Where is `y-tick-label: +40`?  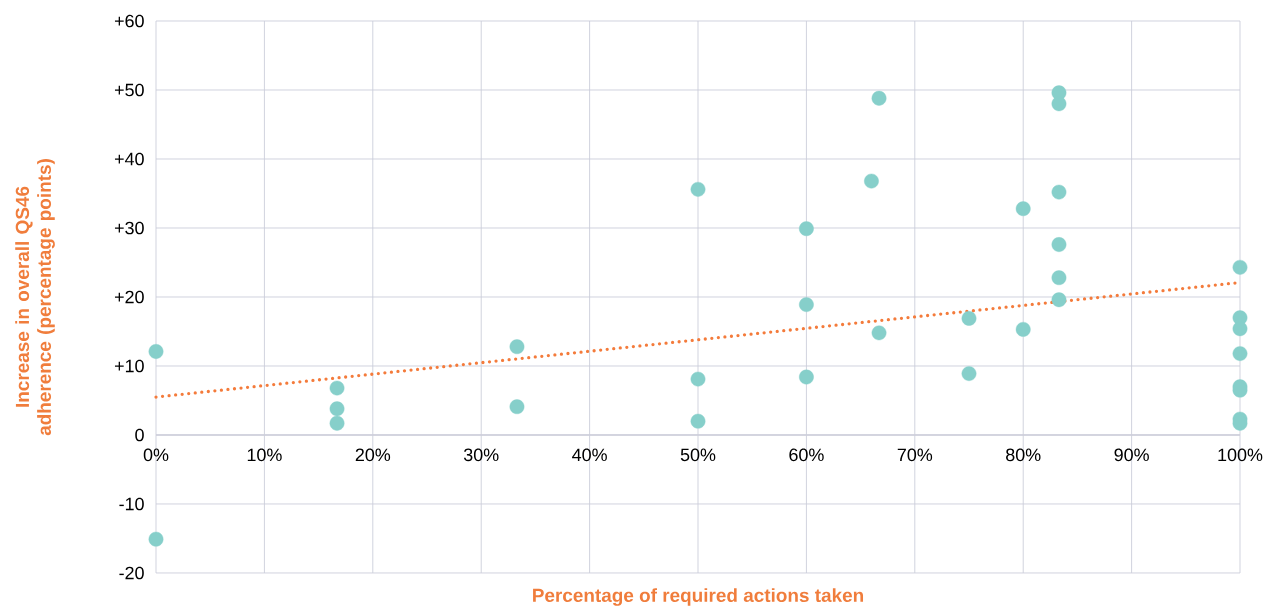
y-tick-label: +40 is located at coordinates (129, 159).